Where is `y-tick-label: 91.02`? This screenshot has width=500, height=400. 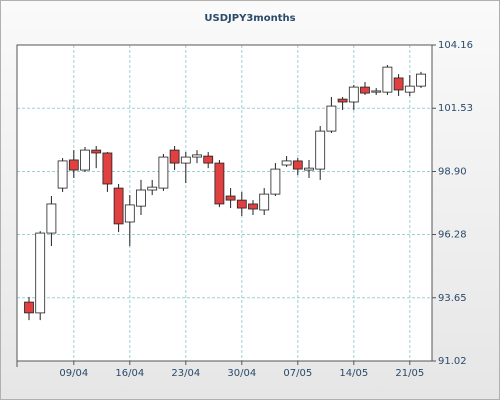
y-tick-label: 91.02 is located at coordinates (452, 361).